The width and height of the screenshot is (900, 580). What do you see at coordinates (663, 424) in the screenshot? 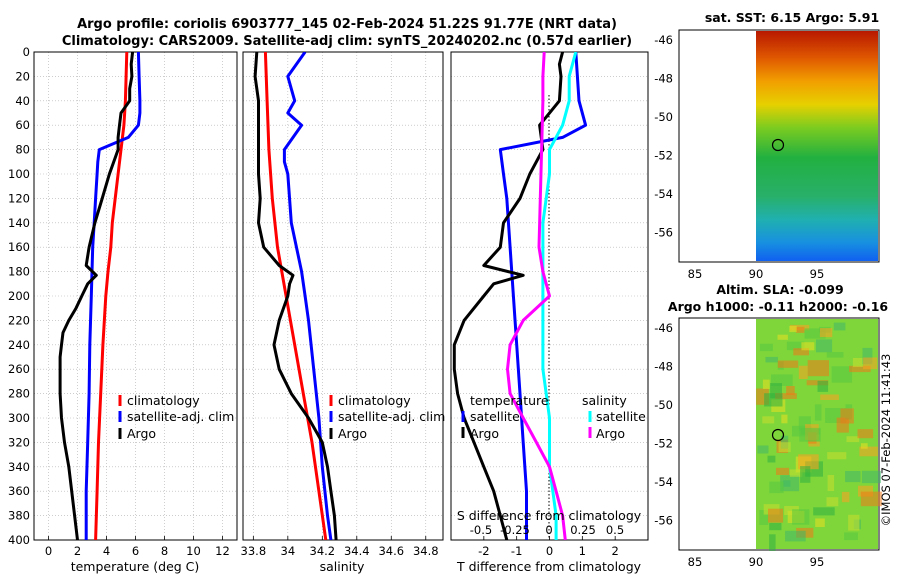
I see `sla-lat-tick-labels: -46 -48 -50 -52 -54 -56` at bounding box center [663, 424].